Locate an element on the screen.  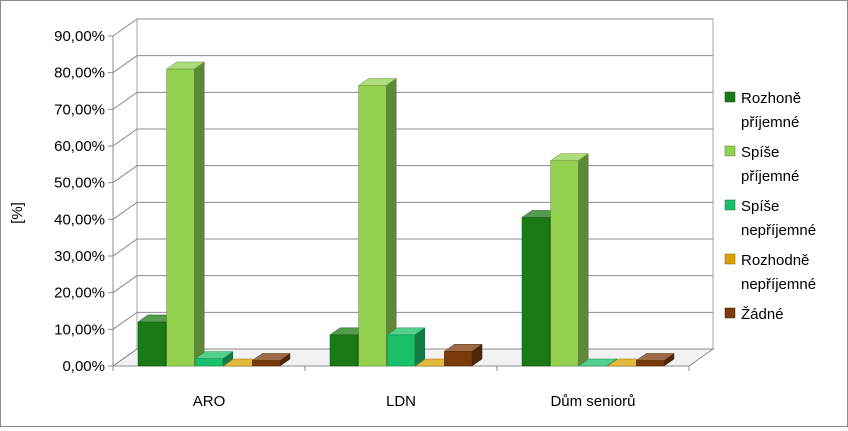
category-label: ARO is located at coordinates (209, 401).